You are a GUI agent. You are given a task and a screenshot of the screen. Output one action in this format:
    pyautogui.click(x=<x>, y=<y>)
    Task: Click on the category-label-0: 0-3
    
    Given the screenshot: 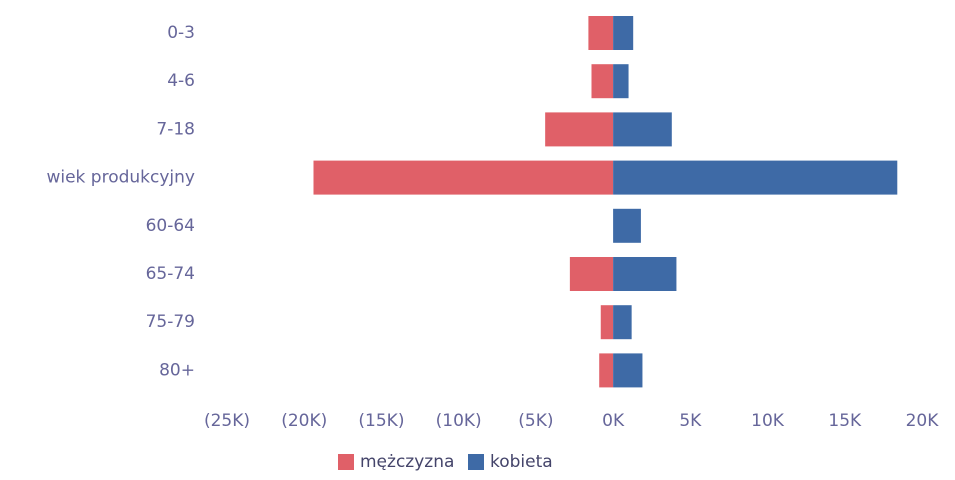 What is the action you would take?
    pyautogui.click(x=181, y=33)
    